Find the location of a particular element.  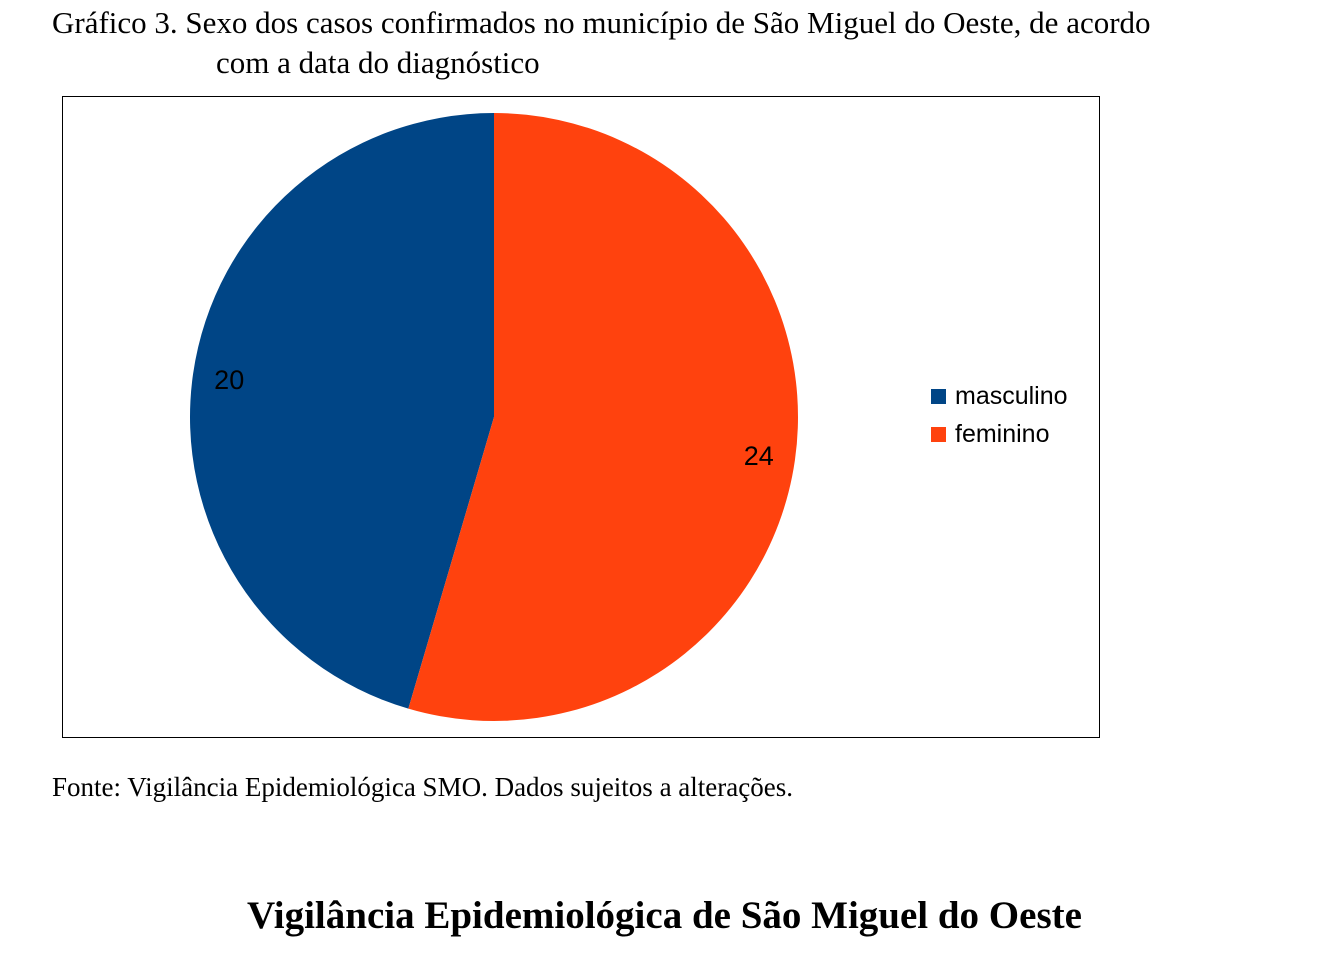

data-label-feminino: 24 is located at coordinates (759, 456).